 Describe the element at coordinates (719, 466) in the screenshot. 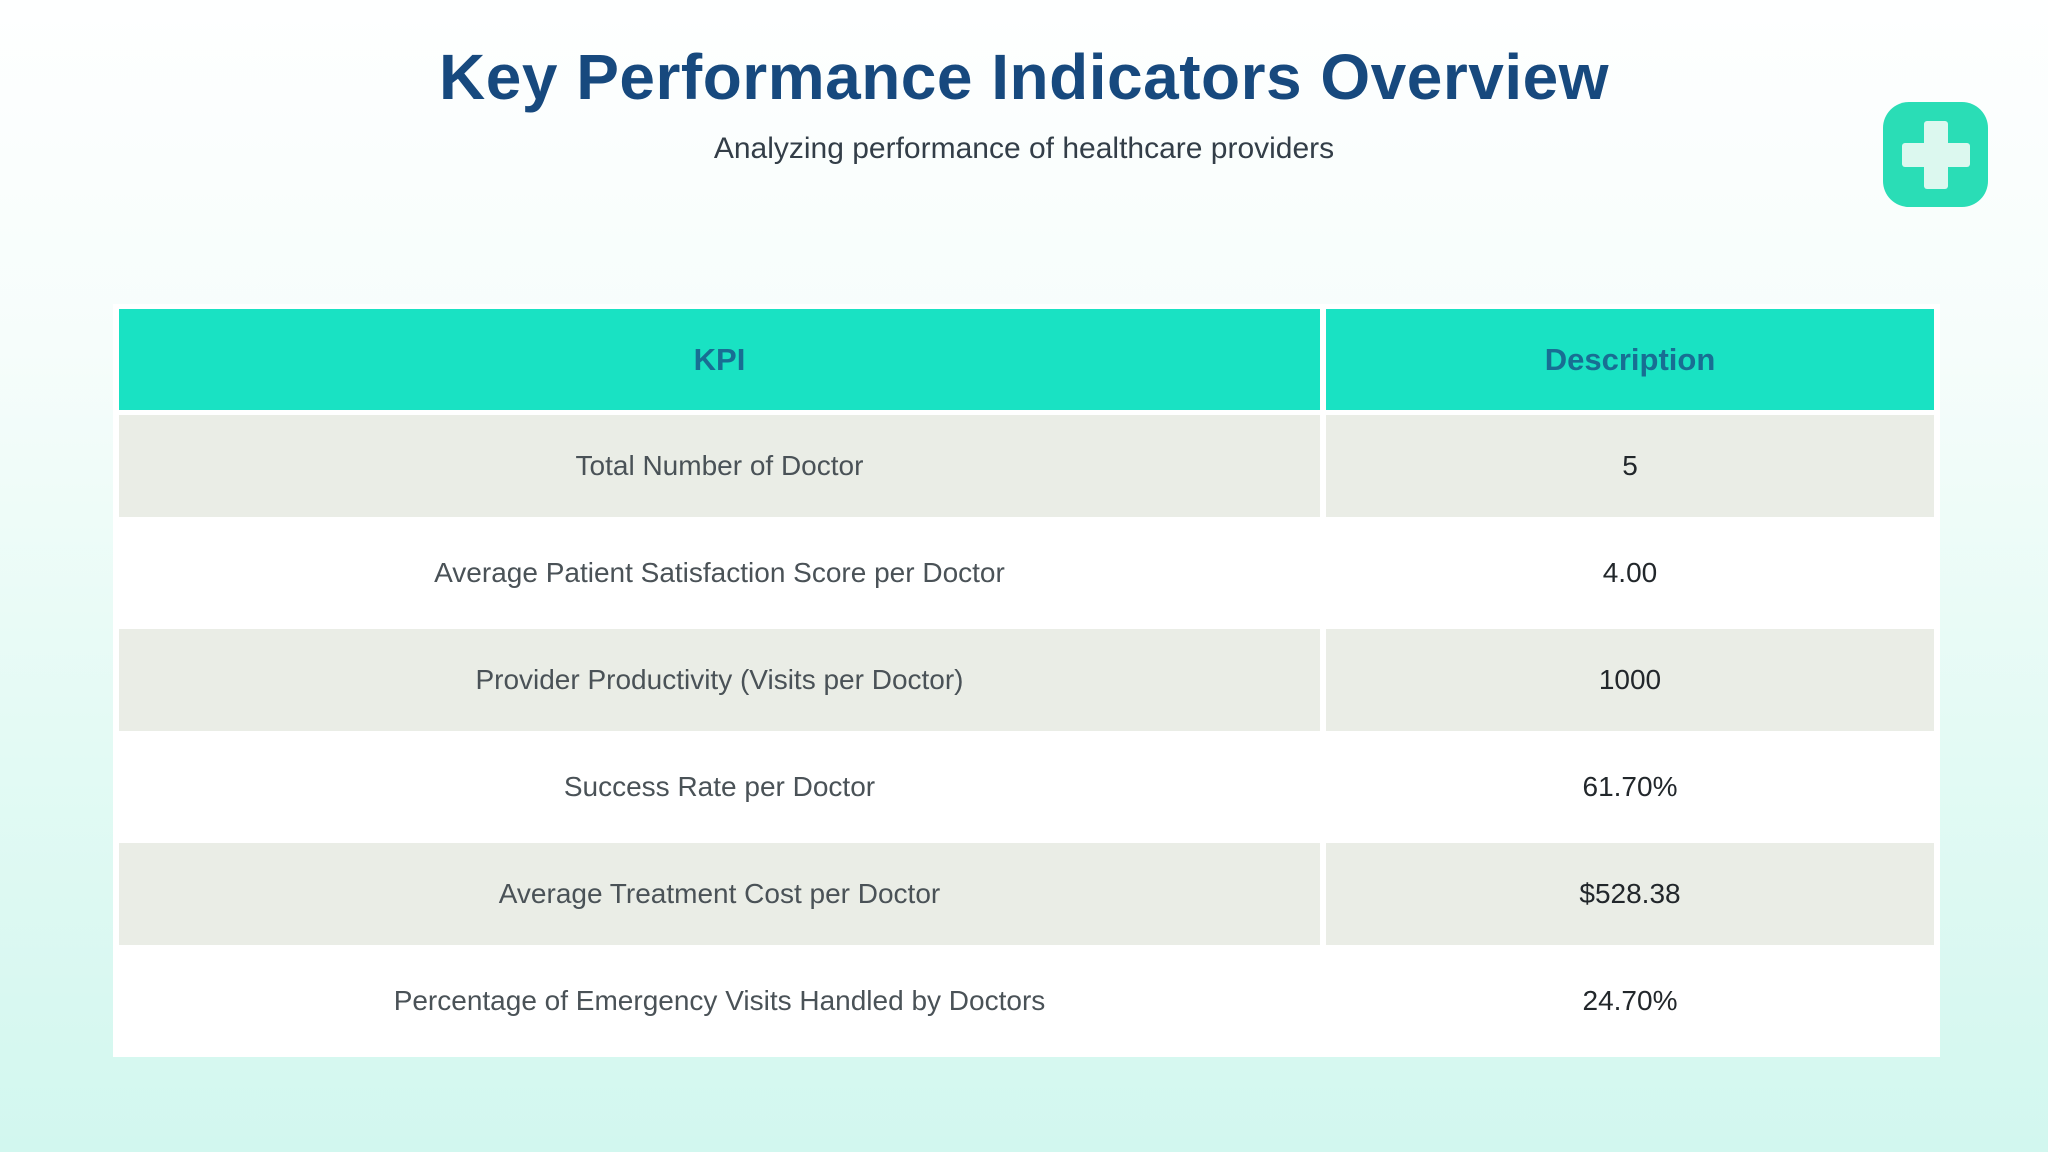

I see `kpi-cell: Total Number of Doctor` at that location.